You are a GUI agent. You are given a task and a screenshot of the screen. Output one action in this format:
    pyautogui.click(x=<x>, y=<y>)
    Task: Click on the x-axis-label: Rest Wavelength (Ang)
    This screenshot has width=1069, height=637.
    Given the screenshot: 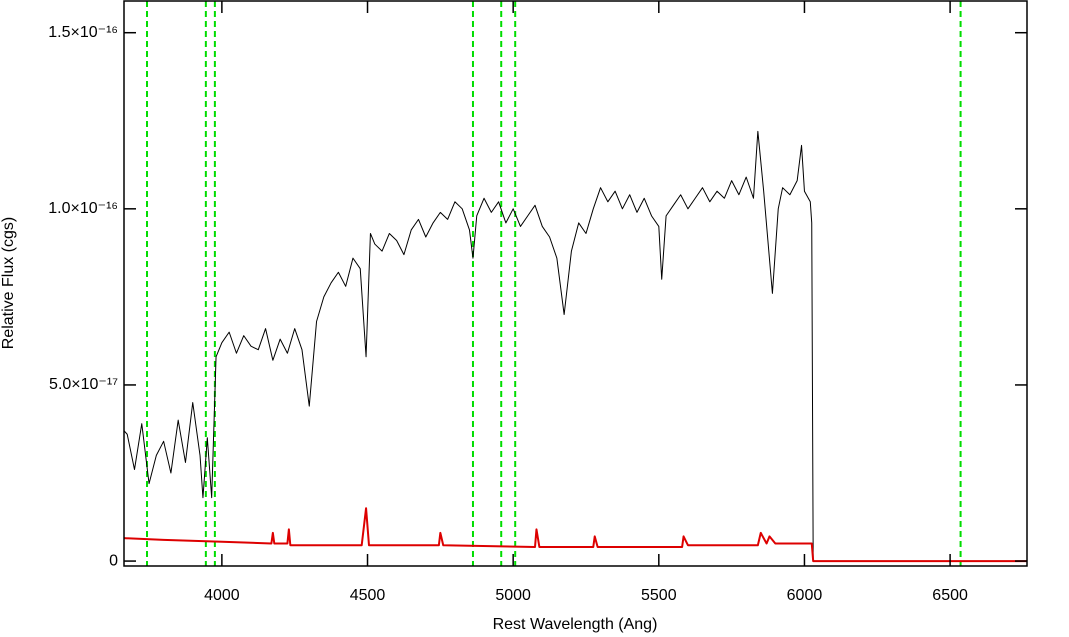 What is the action you would take?
    pyautogui.click(x=575, y=624)
    